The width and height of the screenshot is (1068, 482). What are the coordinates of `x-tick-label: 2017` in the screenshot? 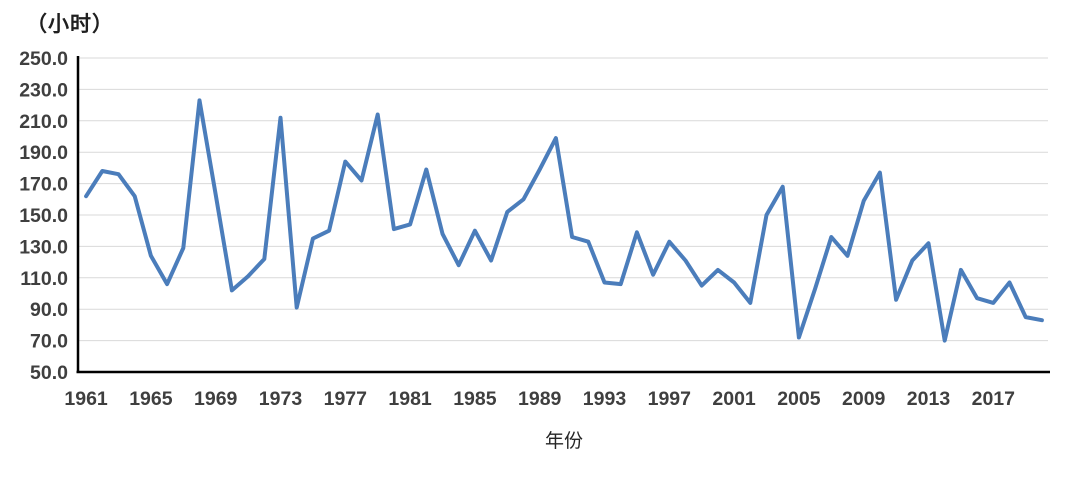 It's located at (993, 399).